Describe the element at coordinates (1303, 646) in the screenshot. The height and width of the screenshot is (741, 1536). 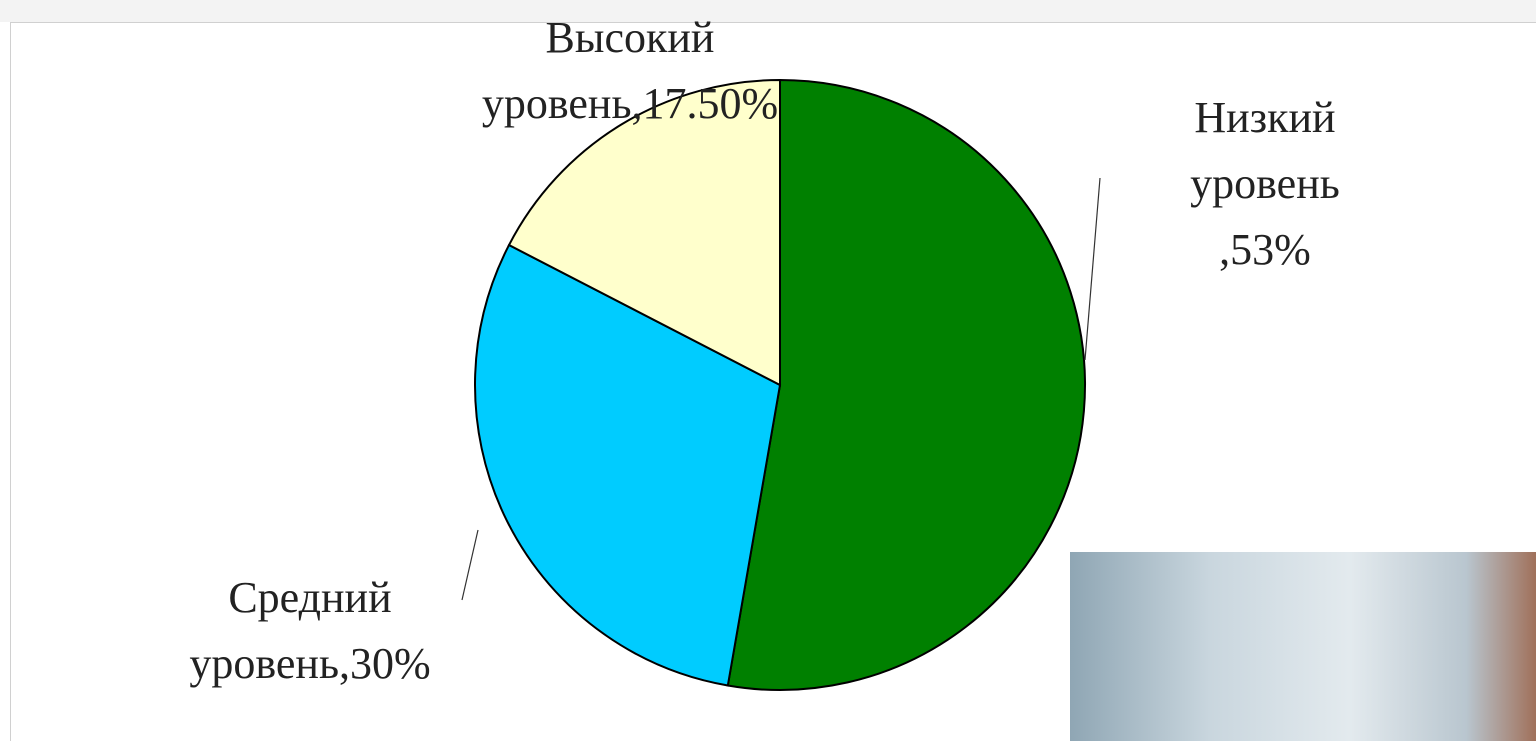
I see `photo` at that location.